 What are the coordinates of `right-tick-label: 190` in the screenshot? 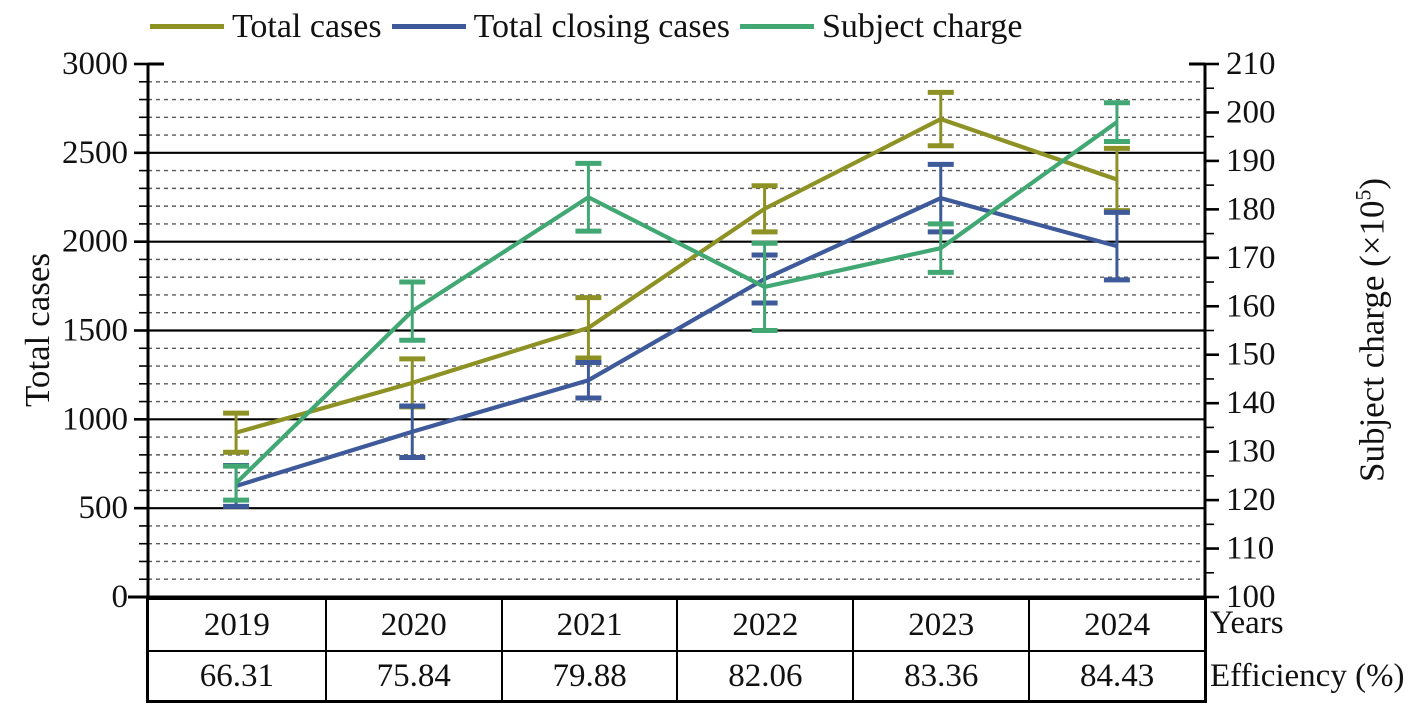 It's located at (1251, 161).